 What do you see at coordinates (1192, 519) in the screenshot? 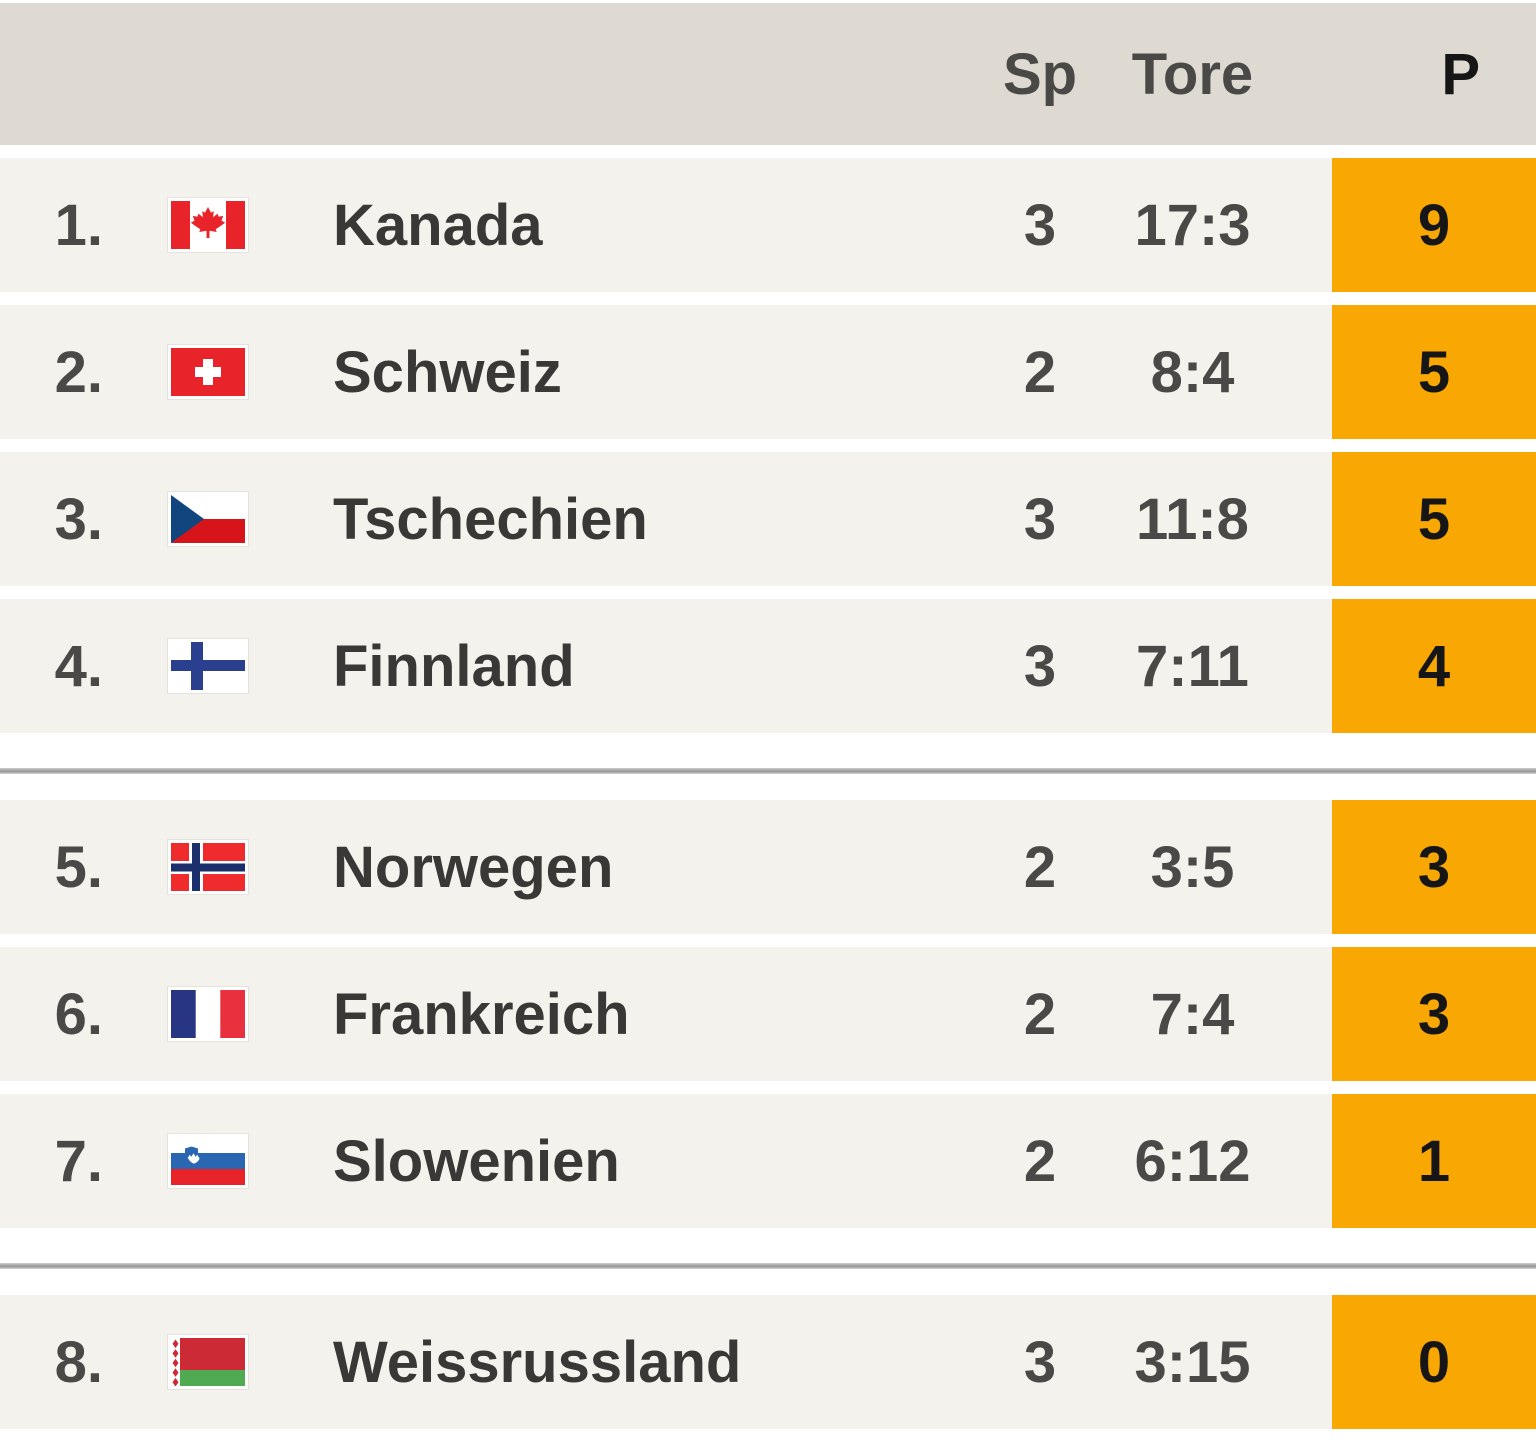
I see `goals-ratio-value: 11:8` at bounding box center [1192, 519].